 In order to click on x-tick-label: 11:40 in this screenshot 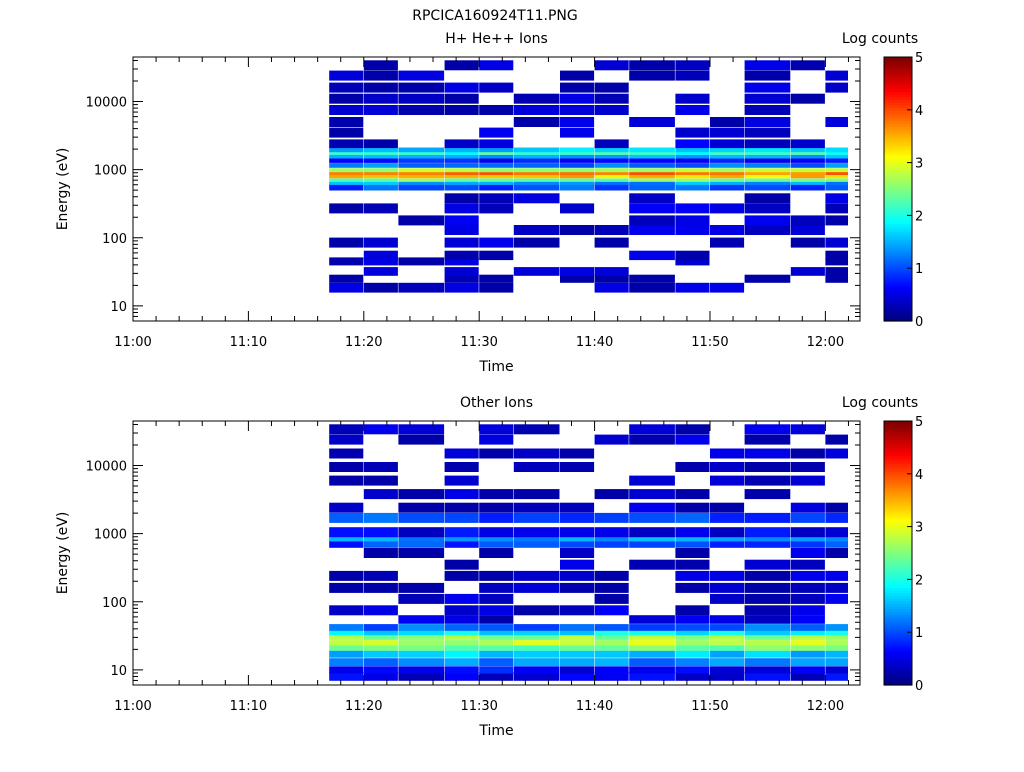, I will do `click(594, 342)`.